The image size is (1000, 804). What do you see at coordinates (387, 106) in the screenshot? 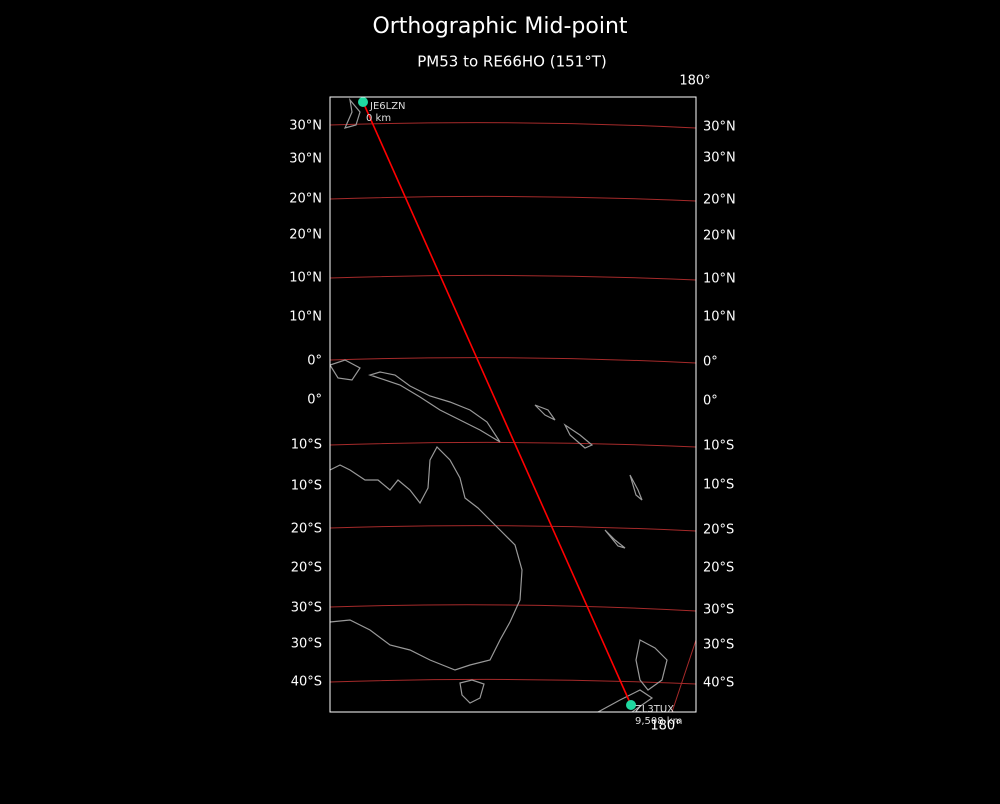
I see `station-call: JE6LZN` at bounding box center [387, 106].